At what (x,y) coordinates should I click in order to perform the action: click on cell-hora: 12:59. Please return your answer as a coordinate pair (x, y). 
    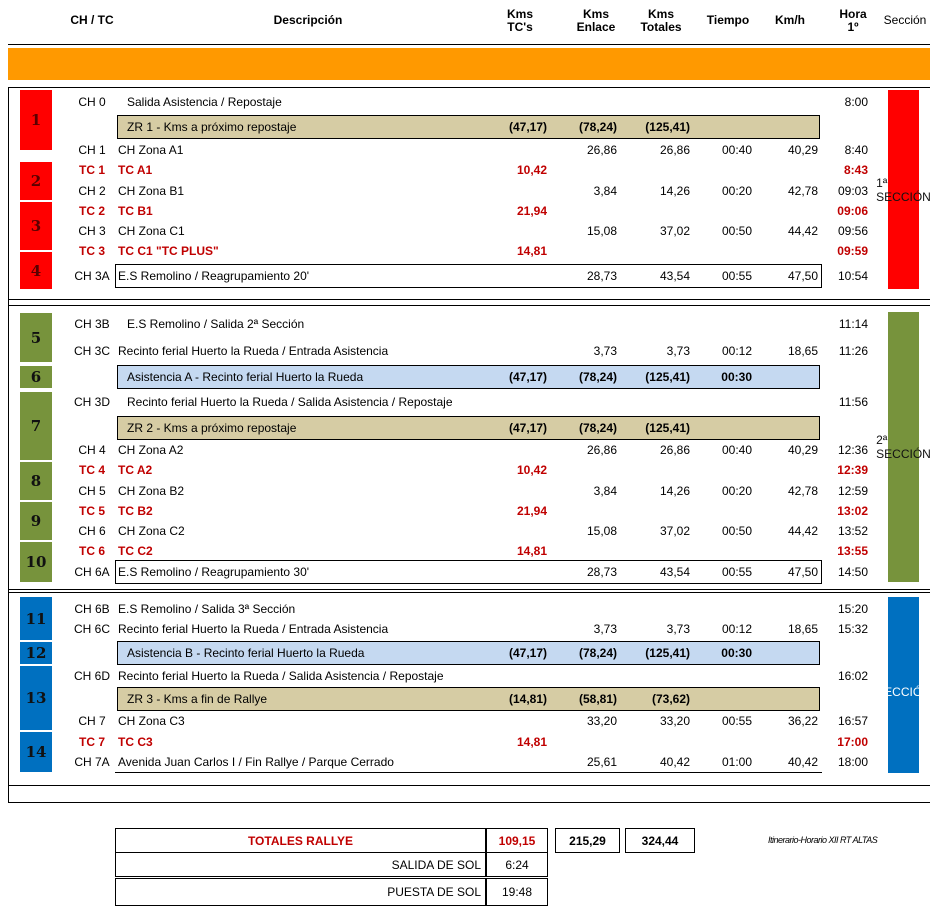
    Looking at the image, I should click on (852, 491).